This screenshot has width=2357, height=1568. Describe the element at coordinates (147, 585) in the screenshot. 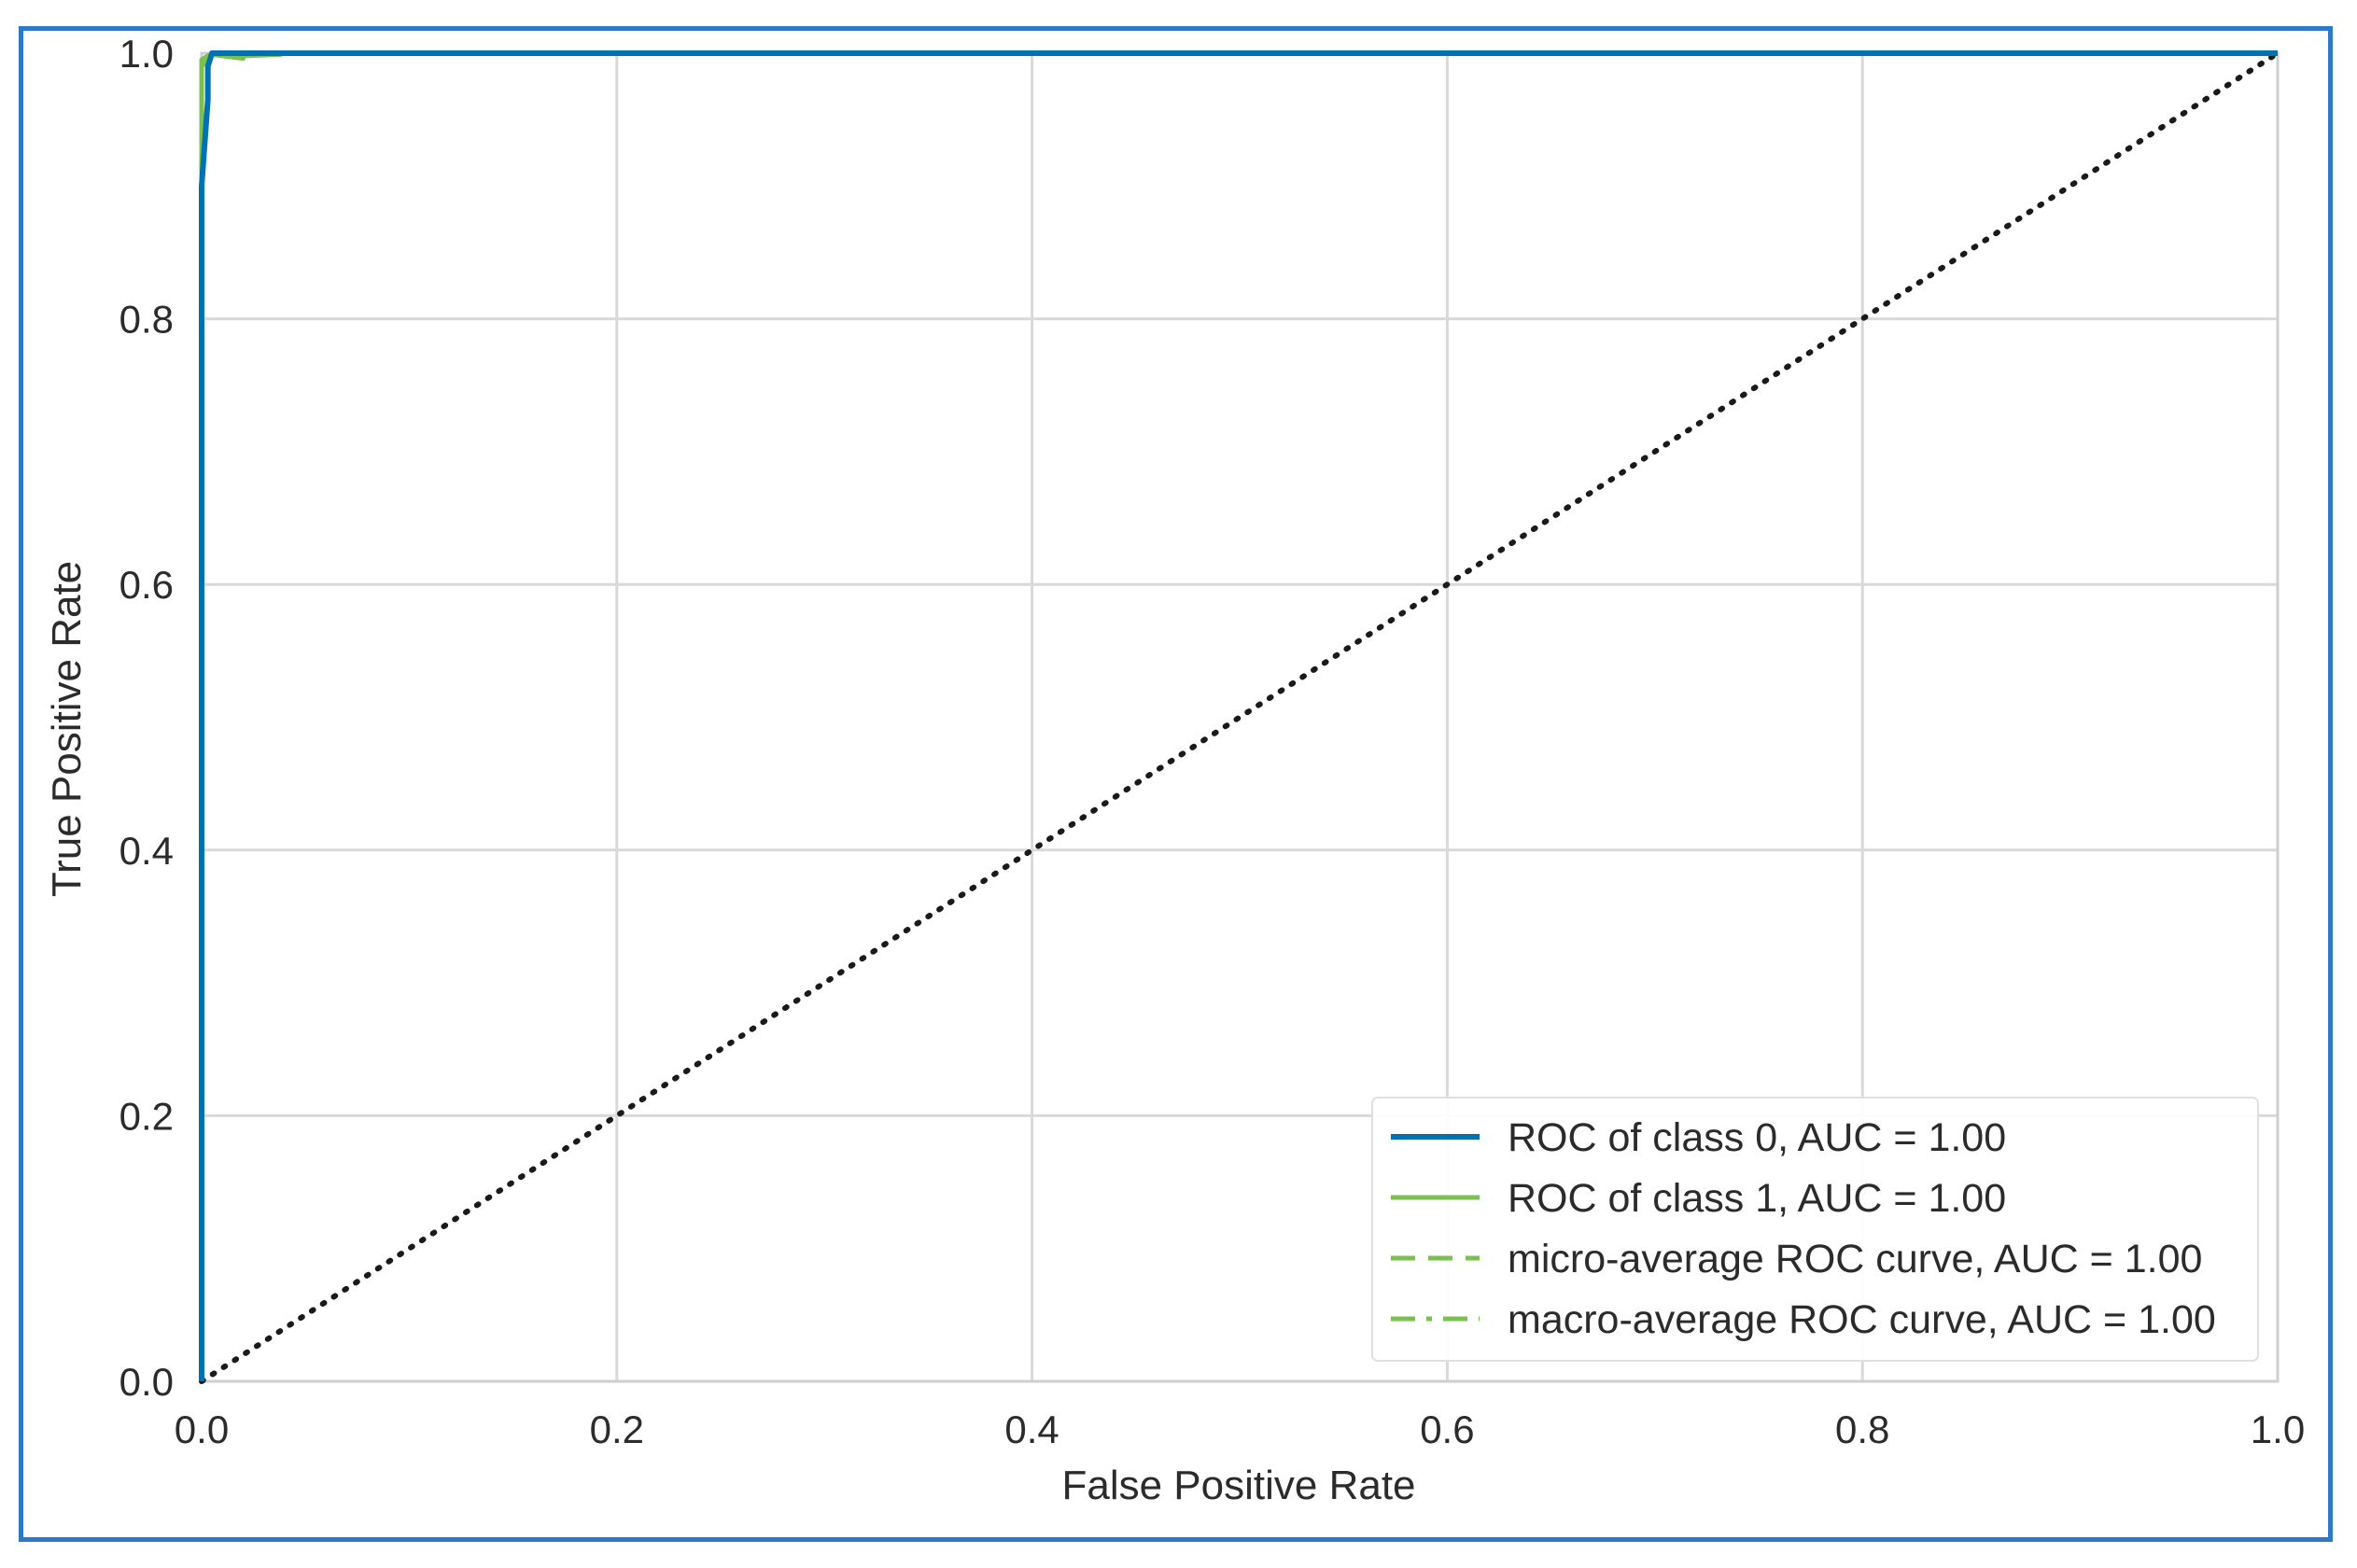

I see `y-tick-label: 0.6` at that location.